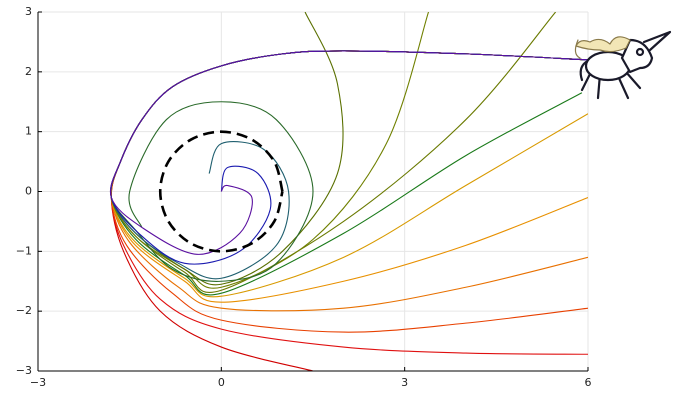 This screenshot has height=400, width=679. What do you see at coordinates (28, 71) in the screenshot?
I see `y-tick-label: 2` at bounding box center [28, 71].